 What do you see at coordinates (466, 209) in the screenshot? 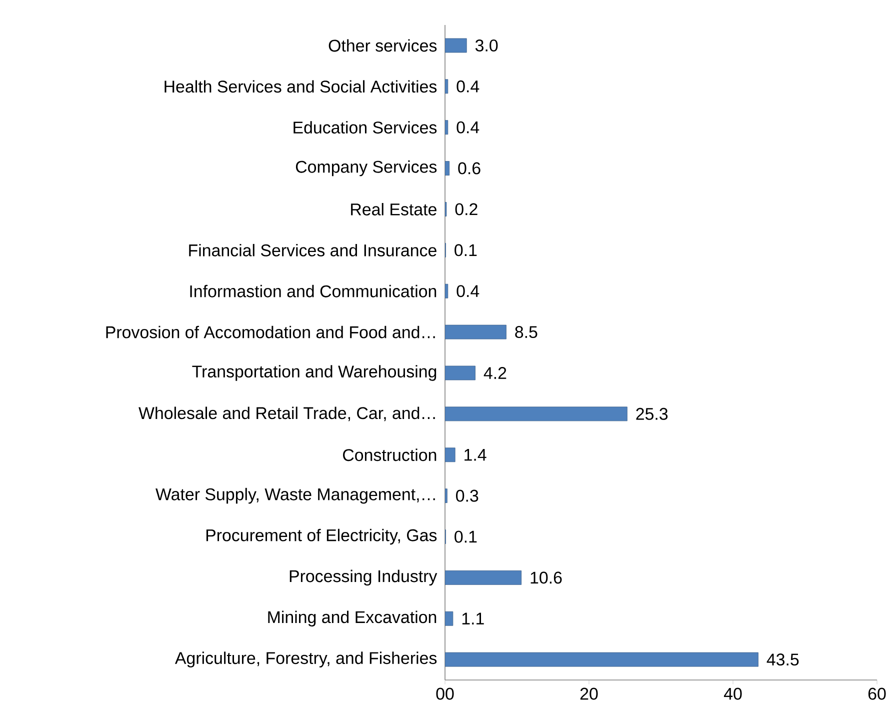
I see `data-label: 0.2` at bounding box center [466, 209].